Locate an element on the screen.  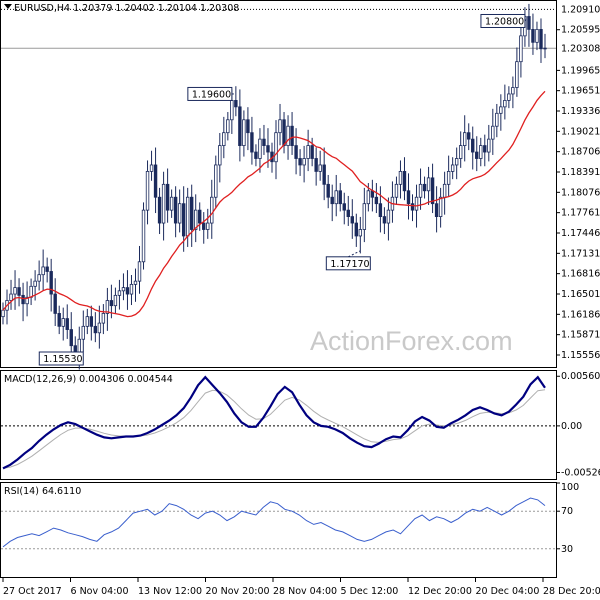
price-tick-label: 1.17761 is located at coordinates (580, 213).